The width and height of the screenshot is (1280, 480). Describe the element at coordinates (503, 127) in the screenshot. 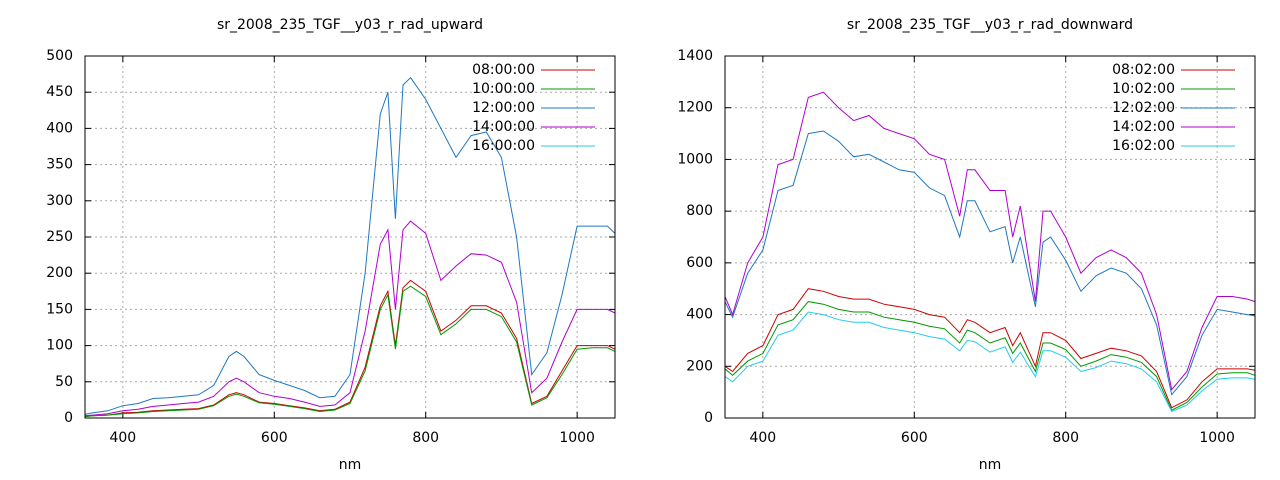

I see `legend-label: 14:00:00` at that location.